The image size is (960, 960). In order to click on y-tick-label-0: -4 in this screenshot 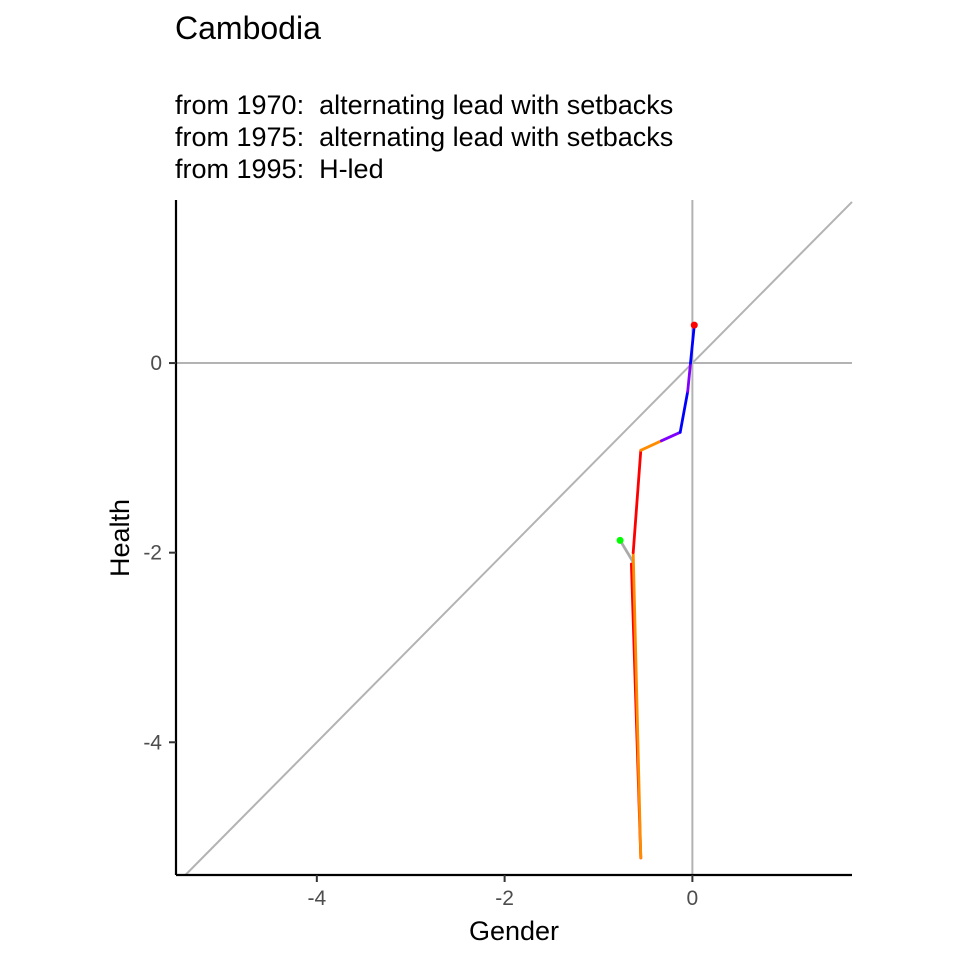, I will do `click(152, 742)`.